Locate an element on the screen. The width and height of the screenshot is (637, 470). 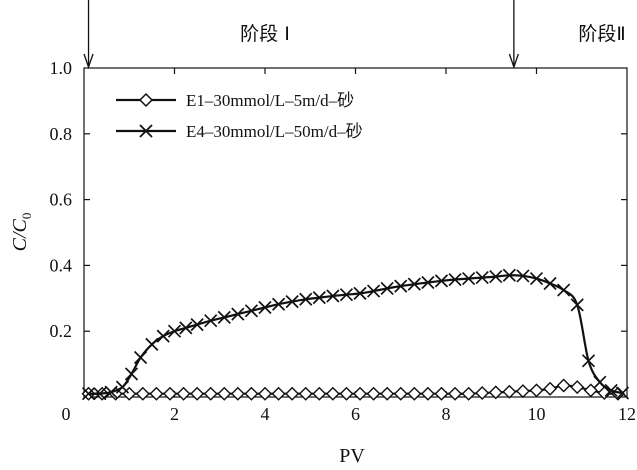
x-tick-label: 12 is located at coordinates (627, 414).